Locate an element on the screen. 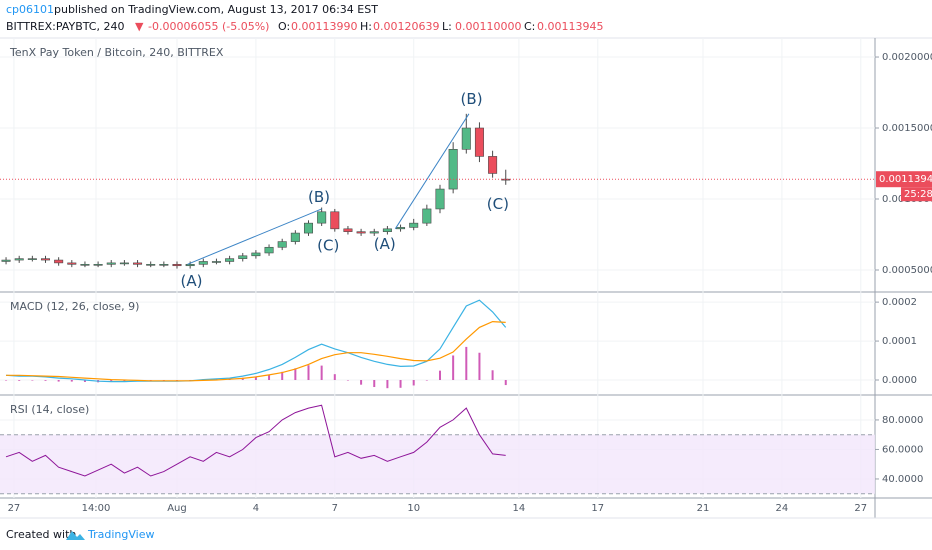 The width and height of the screenshot is (932, 550). last-price-label: 0.00113945 is located at coordinates (905, 179).